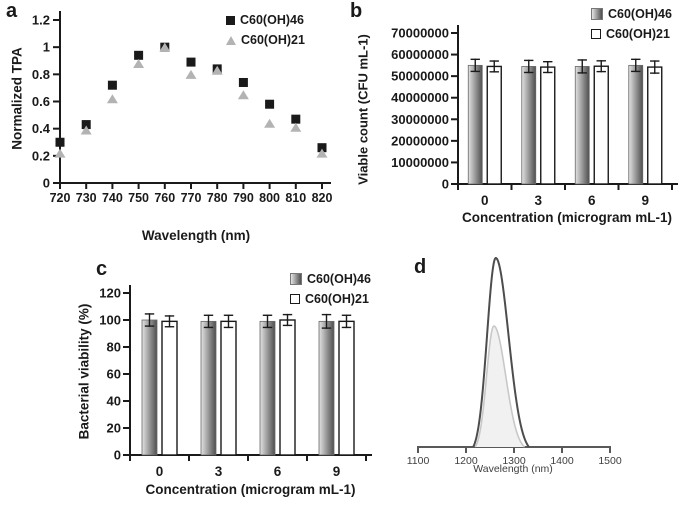  I want to click on x-tick-label: 1500, so click(610, 461).